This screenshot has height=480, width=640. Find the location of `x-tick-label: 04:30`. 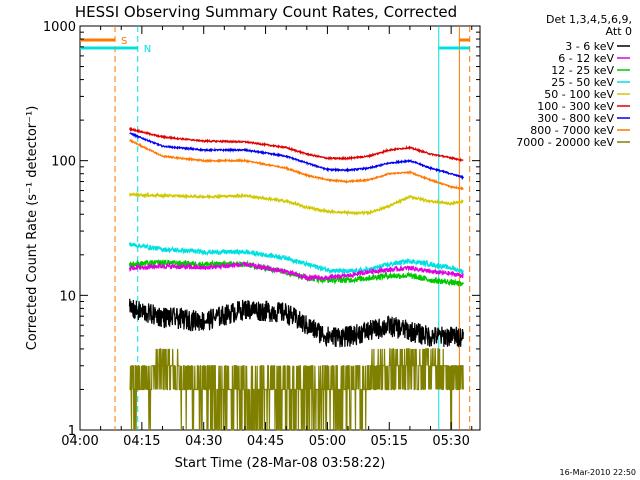

x-tick-label: 04:30 is located at coordinates (203, 441).